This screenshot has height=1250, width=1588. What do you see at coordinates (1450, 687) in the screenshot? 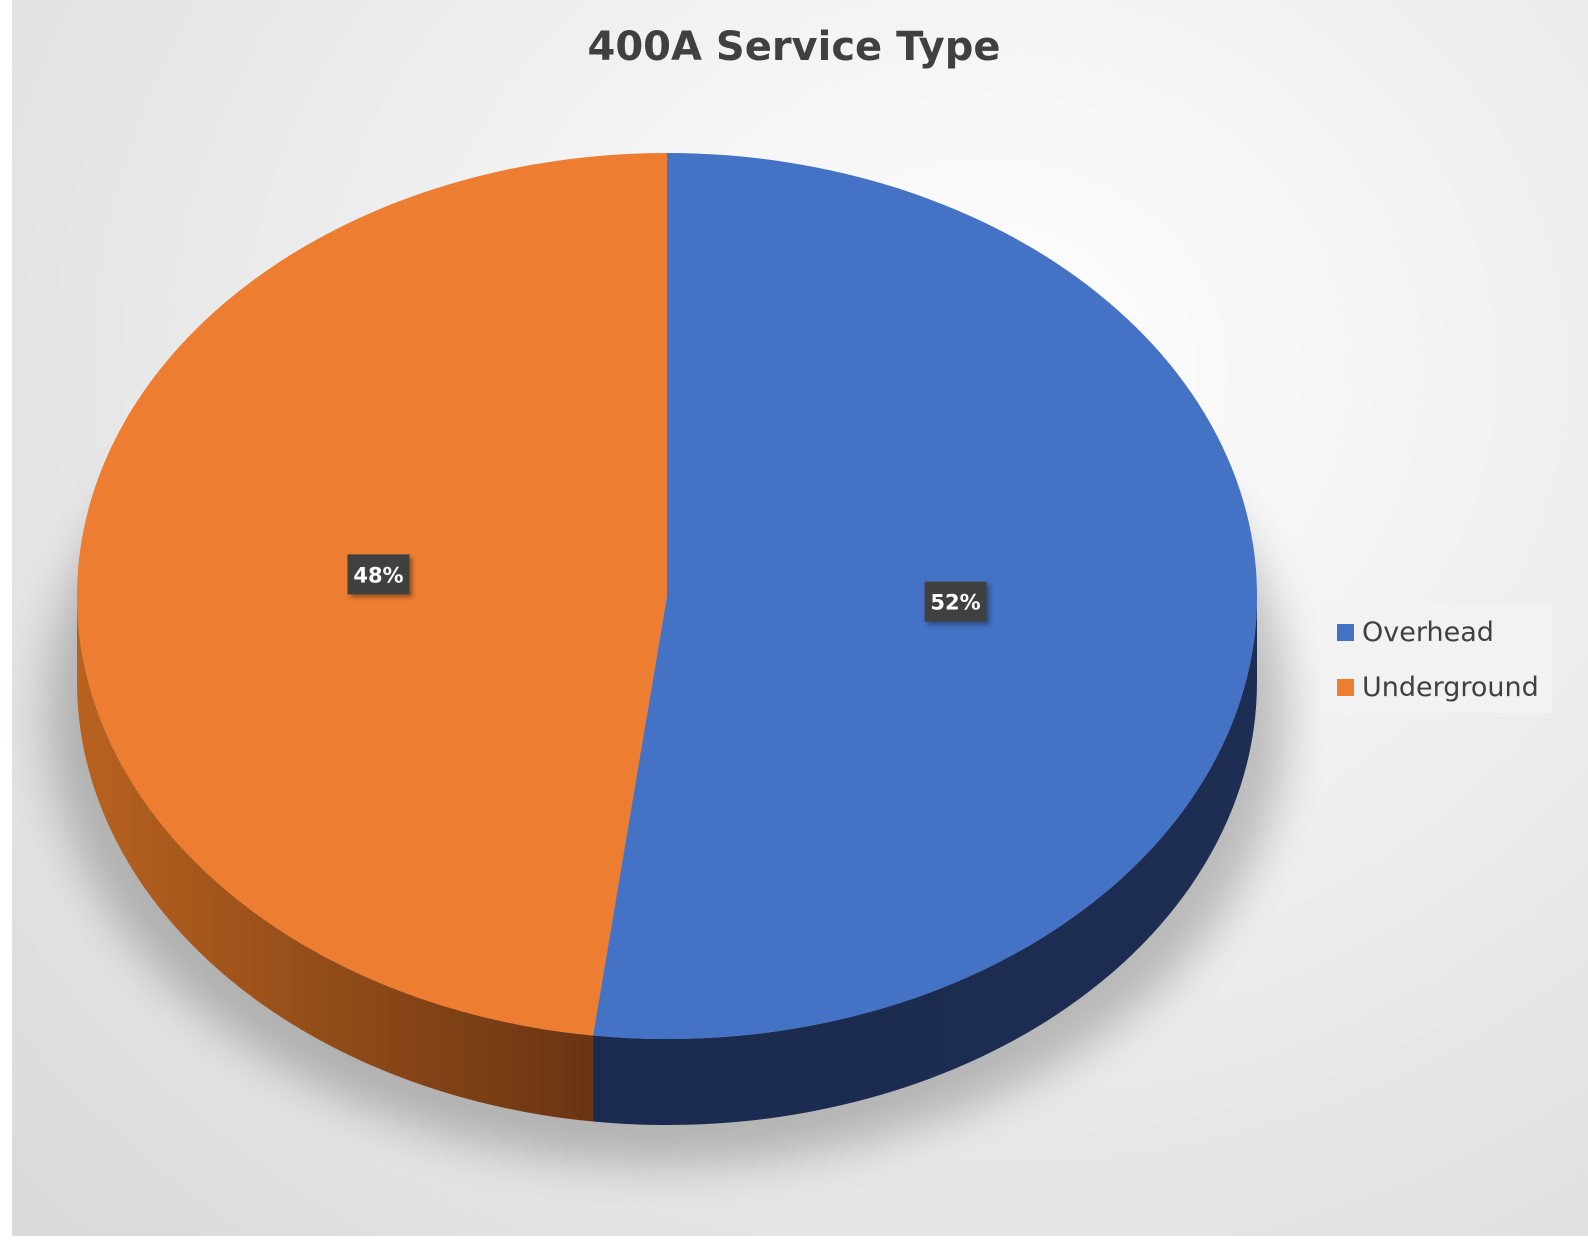
I see `legend-label: Underground` at bounding box center [1450, 687].